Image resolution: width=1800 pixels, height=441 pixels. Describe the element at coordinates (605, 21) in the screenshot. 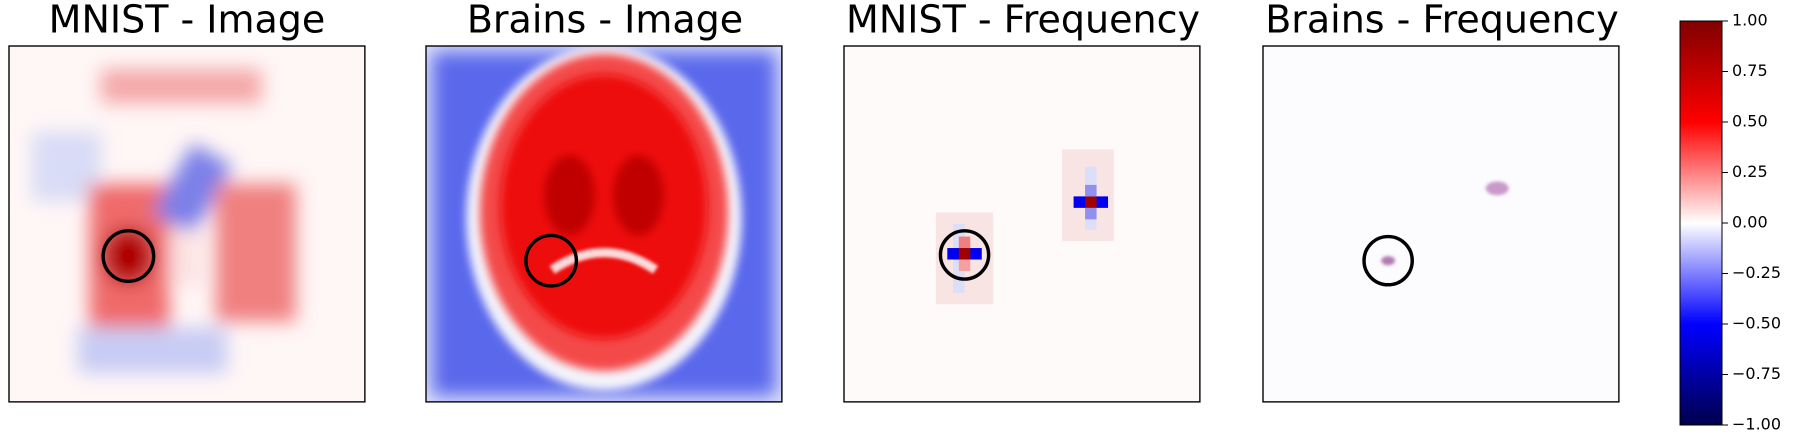

I see `panel-title: Brains - Image` at that location.